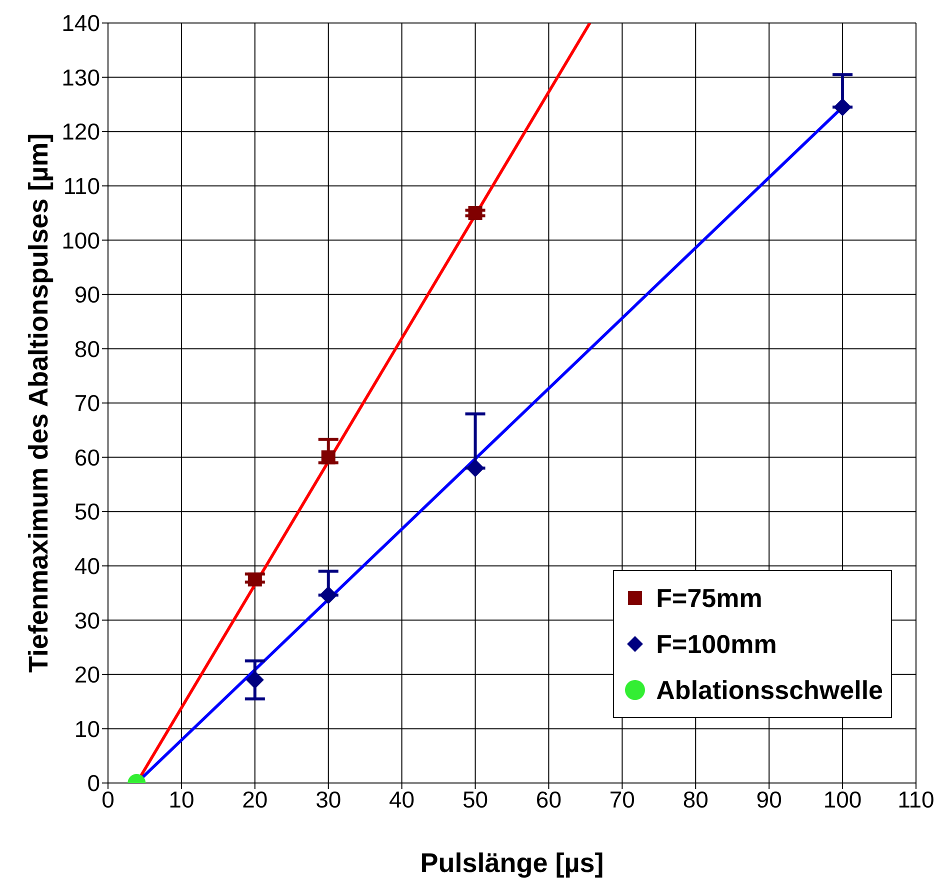 This screenshot has height=891, width=952. Describe the element at coordinates (87, 349) in the screenshot. I see `y-tick-label: 80` at that location.